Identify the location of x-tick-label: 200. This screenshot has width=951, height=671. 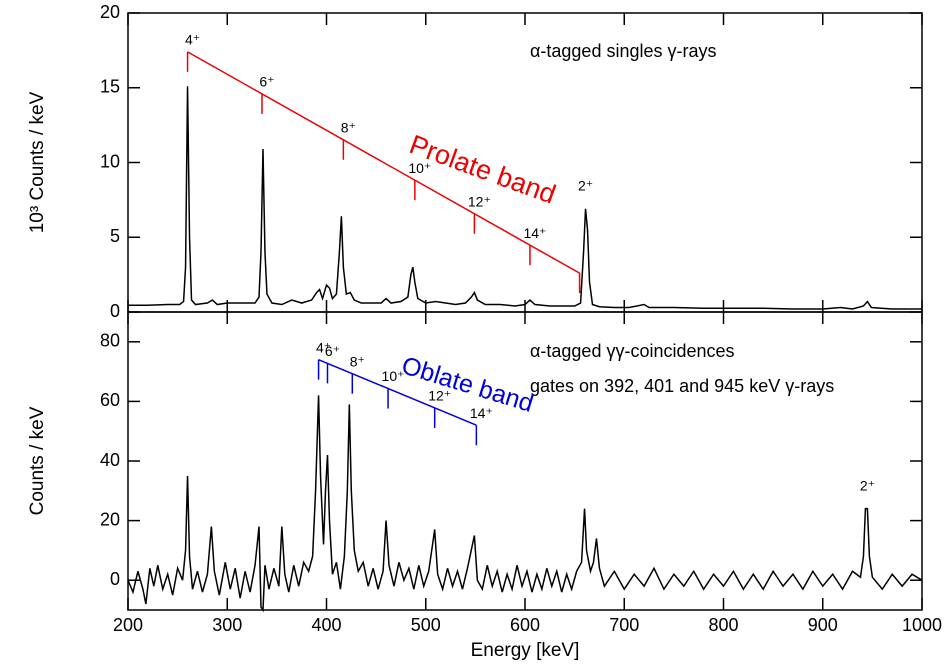
(128, 625).